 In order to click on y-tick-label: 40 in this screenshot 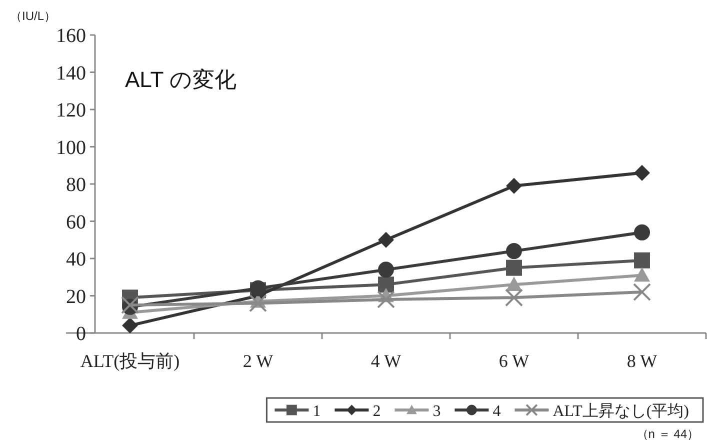, I will do `click(76, 259)`.